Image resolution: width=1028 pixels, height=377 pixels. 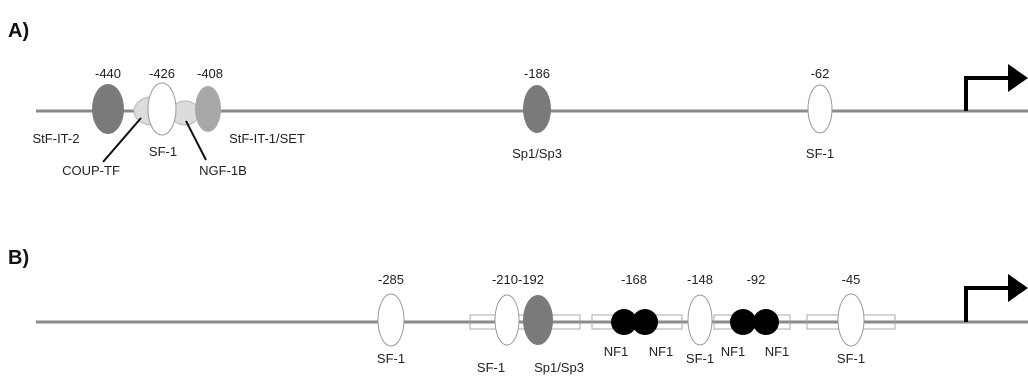 I want to click on label-sp1-sp3-a: Sp1/Sp3, so click(x=537, y=153).